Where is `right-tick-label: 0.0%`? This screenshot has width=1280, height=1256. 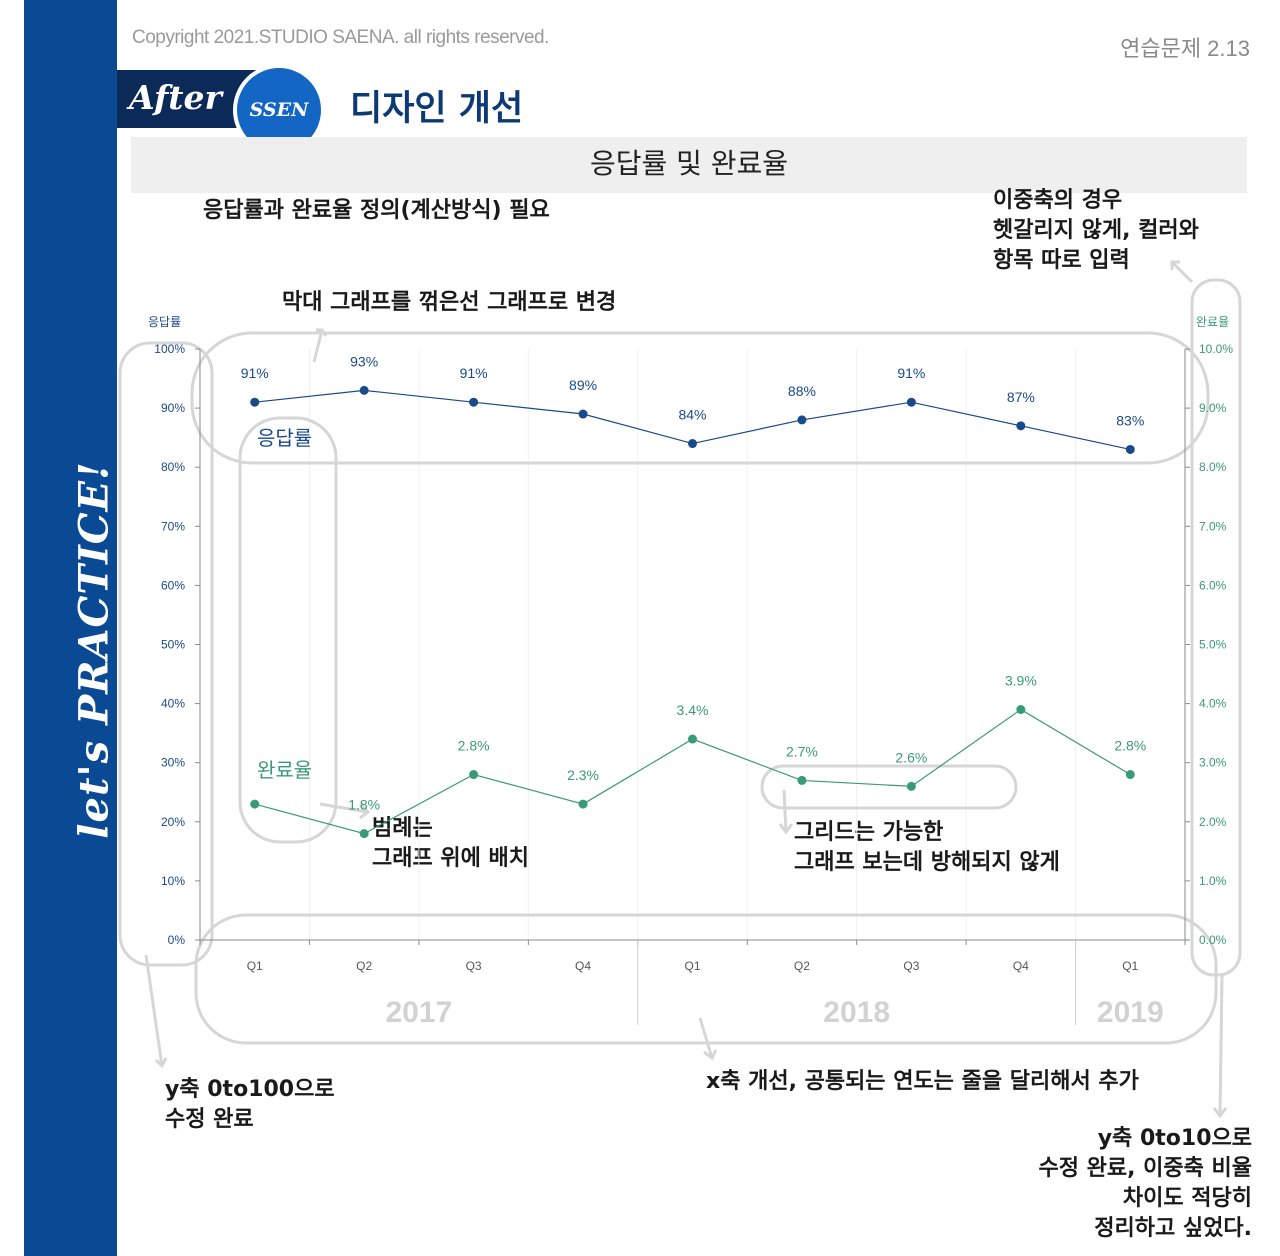
right-tick-label: 0.0% is located at coordinates (1213, 940).